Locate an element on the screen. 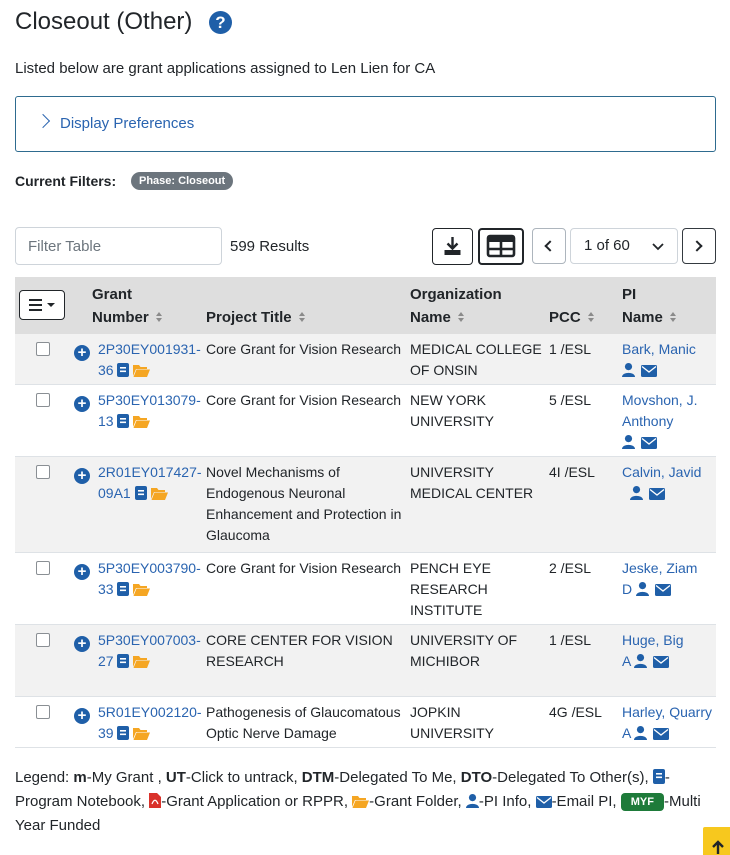  pi-cell: Bark, Manic is located at coordinates (670, 360).